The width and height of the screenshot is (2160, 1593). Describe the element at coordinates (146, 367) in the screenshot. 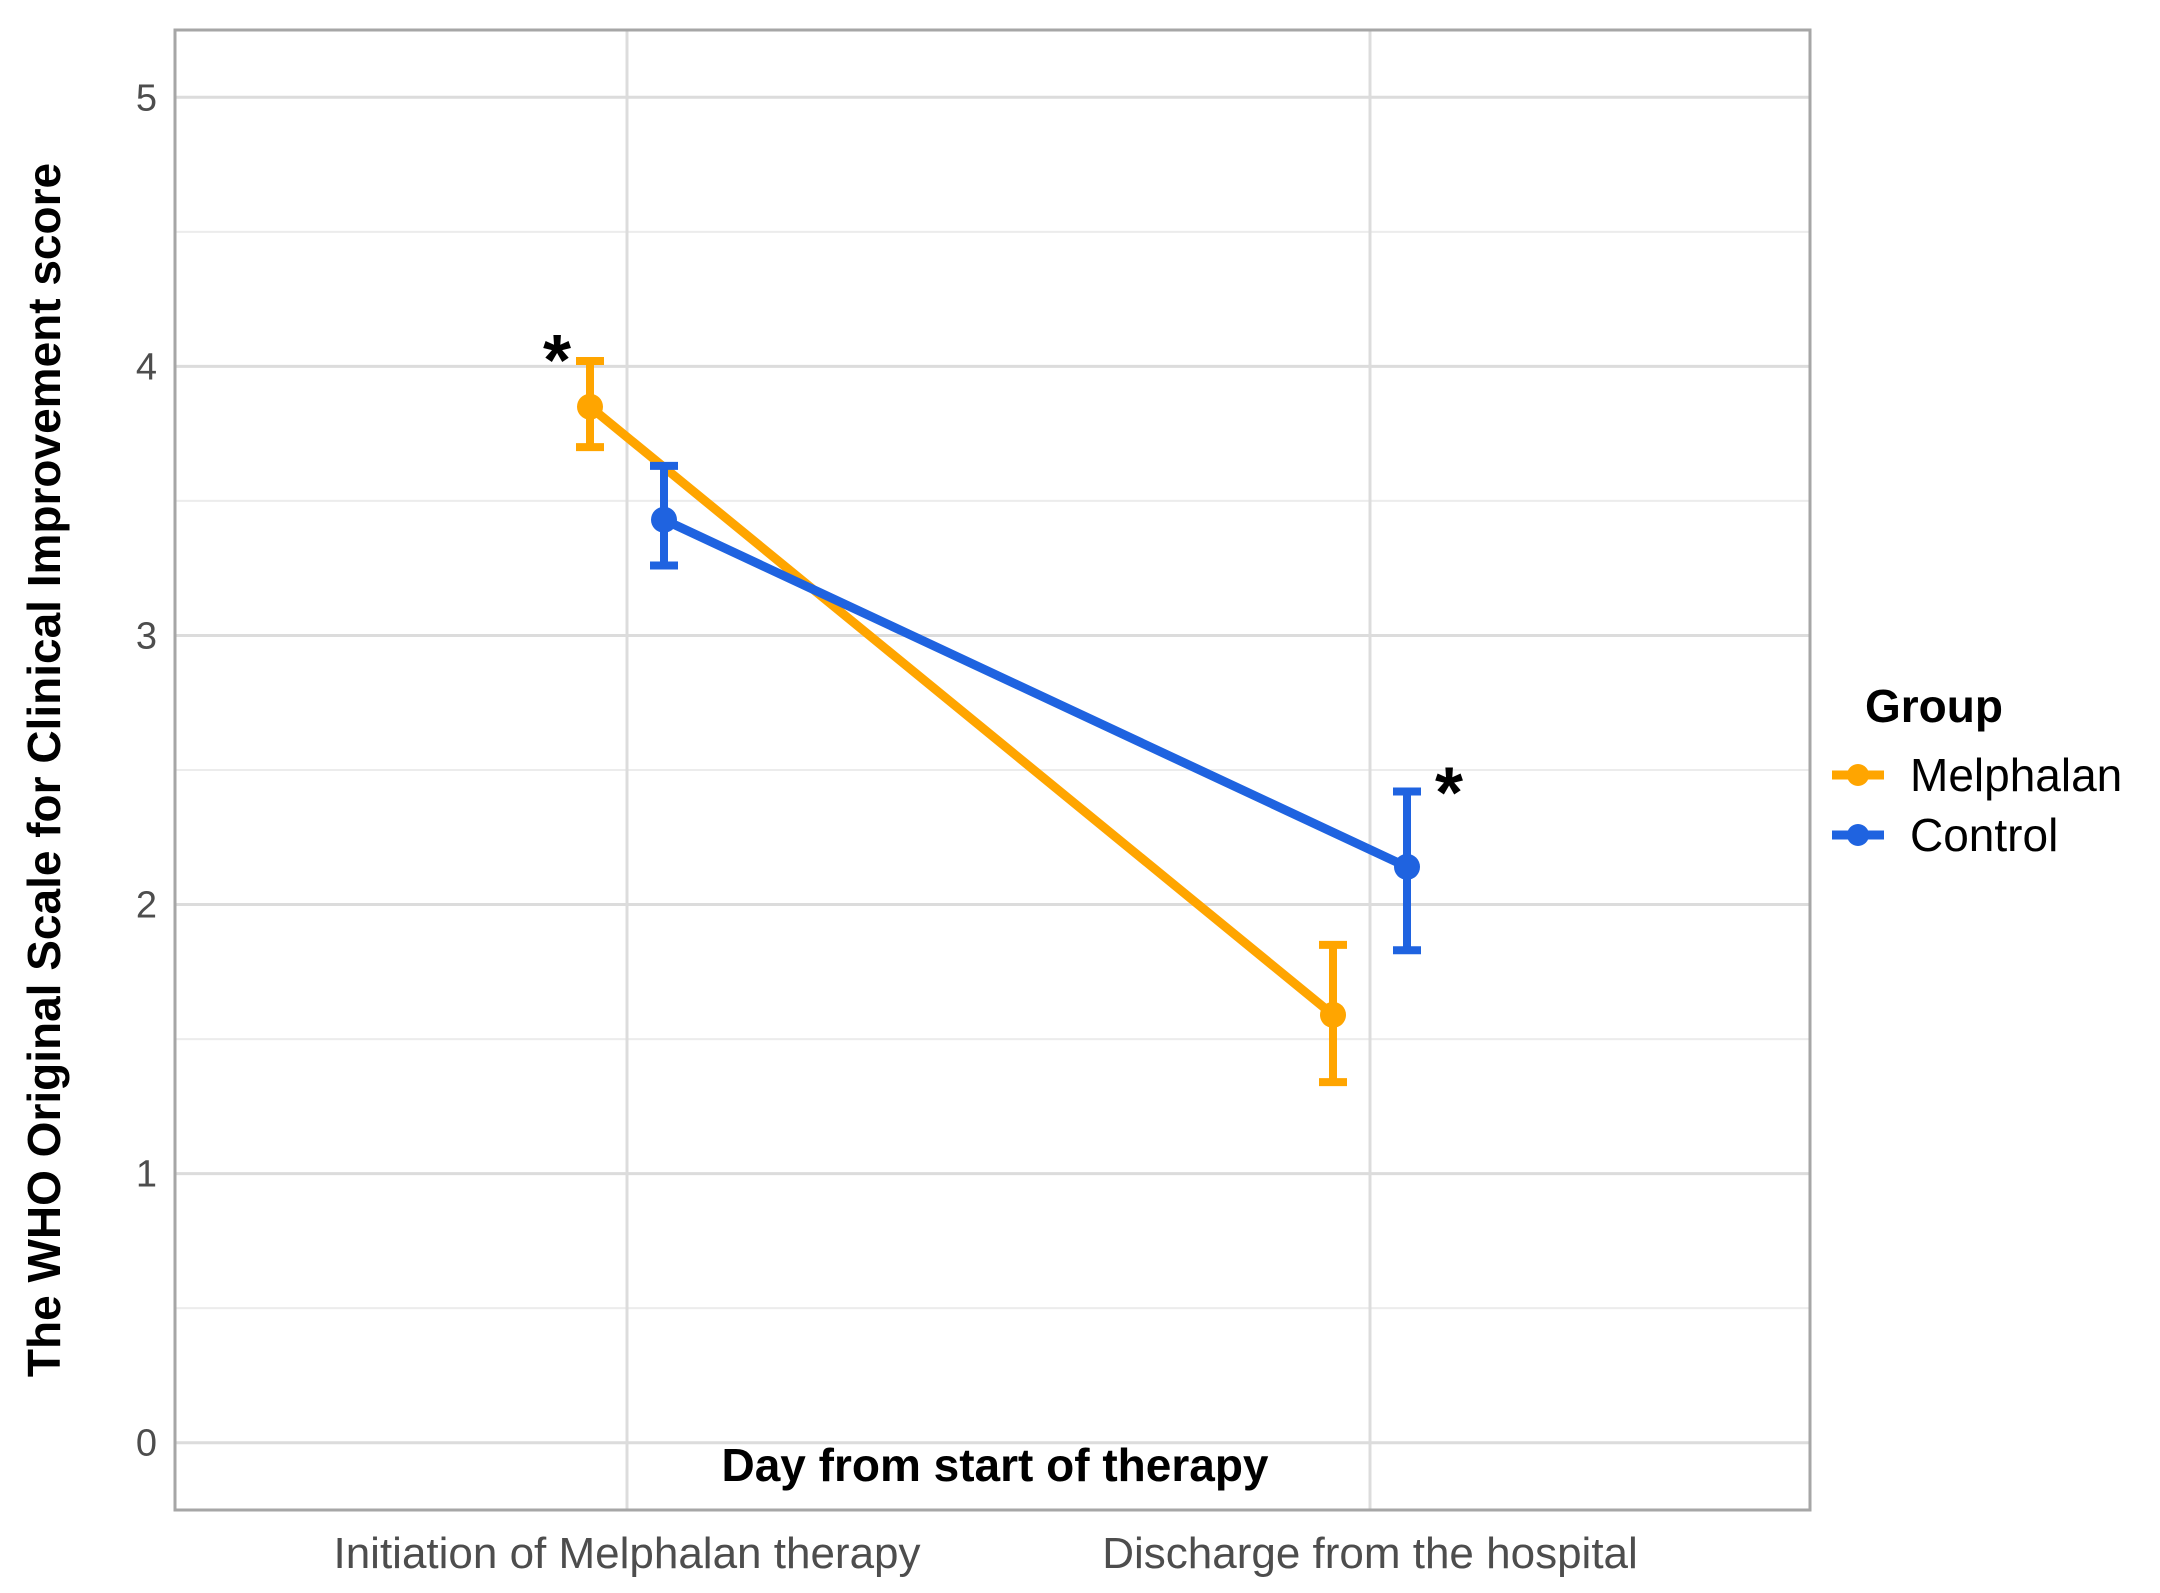

I see `y-tick-label-4: 4` at that location.